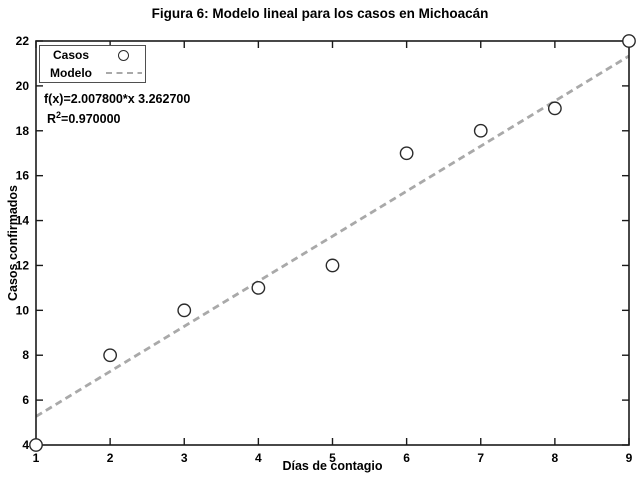 This screenshot has width=640, height=480. What do you see at coordinates (110, 458) in the screenshot?
I see `x-tick-label: 2` at bounding box center [110, 458].